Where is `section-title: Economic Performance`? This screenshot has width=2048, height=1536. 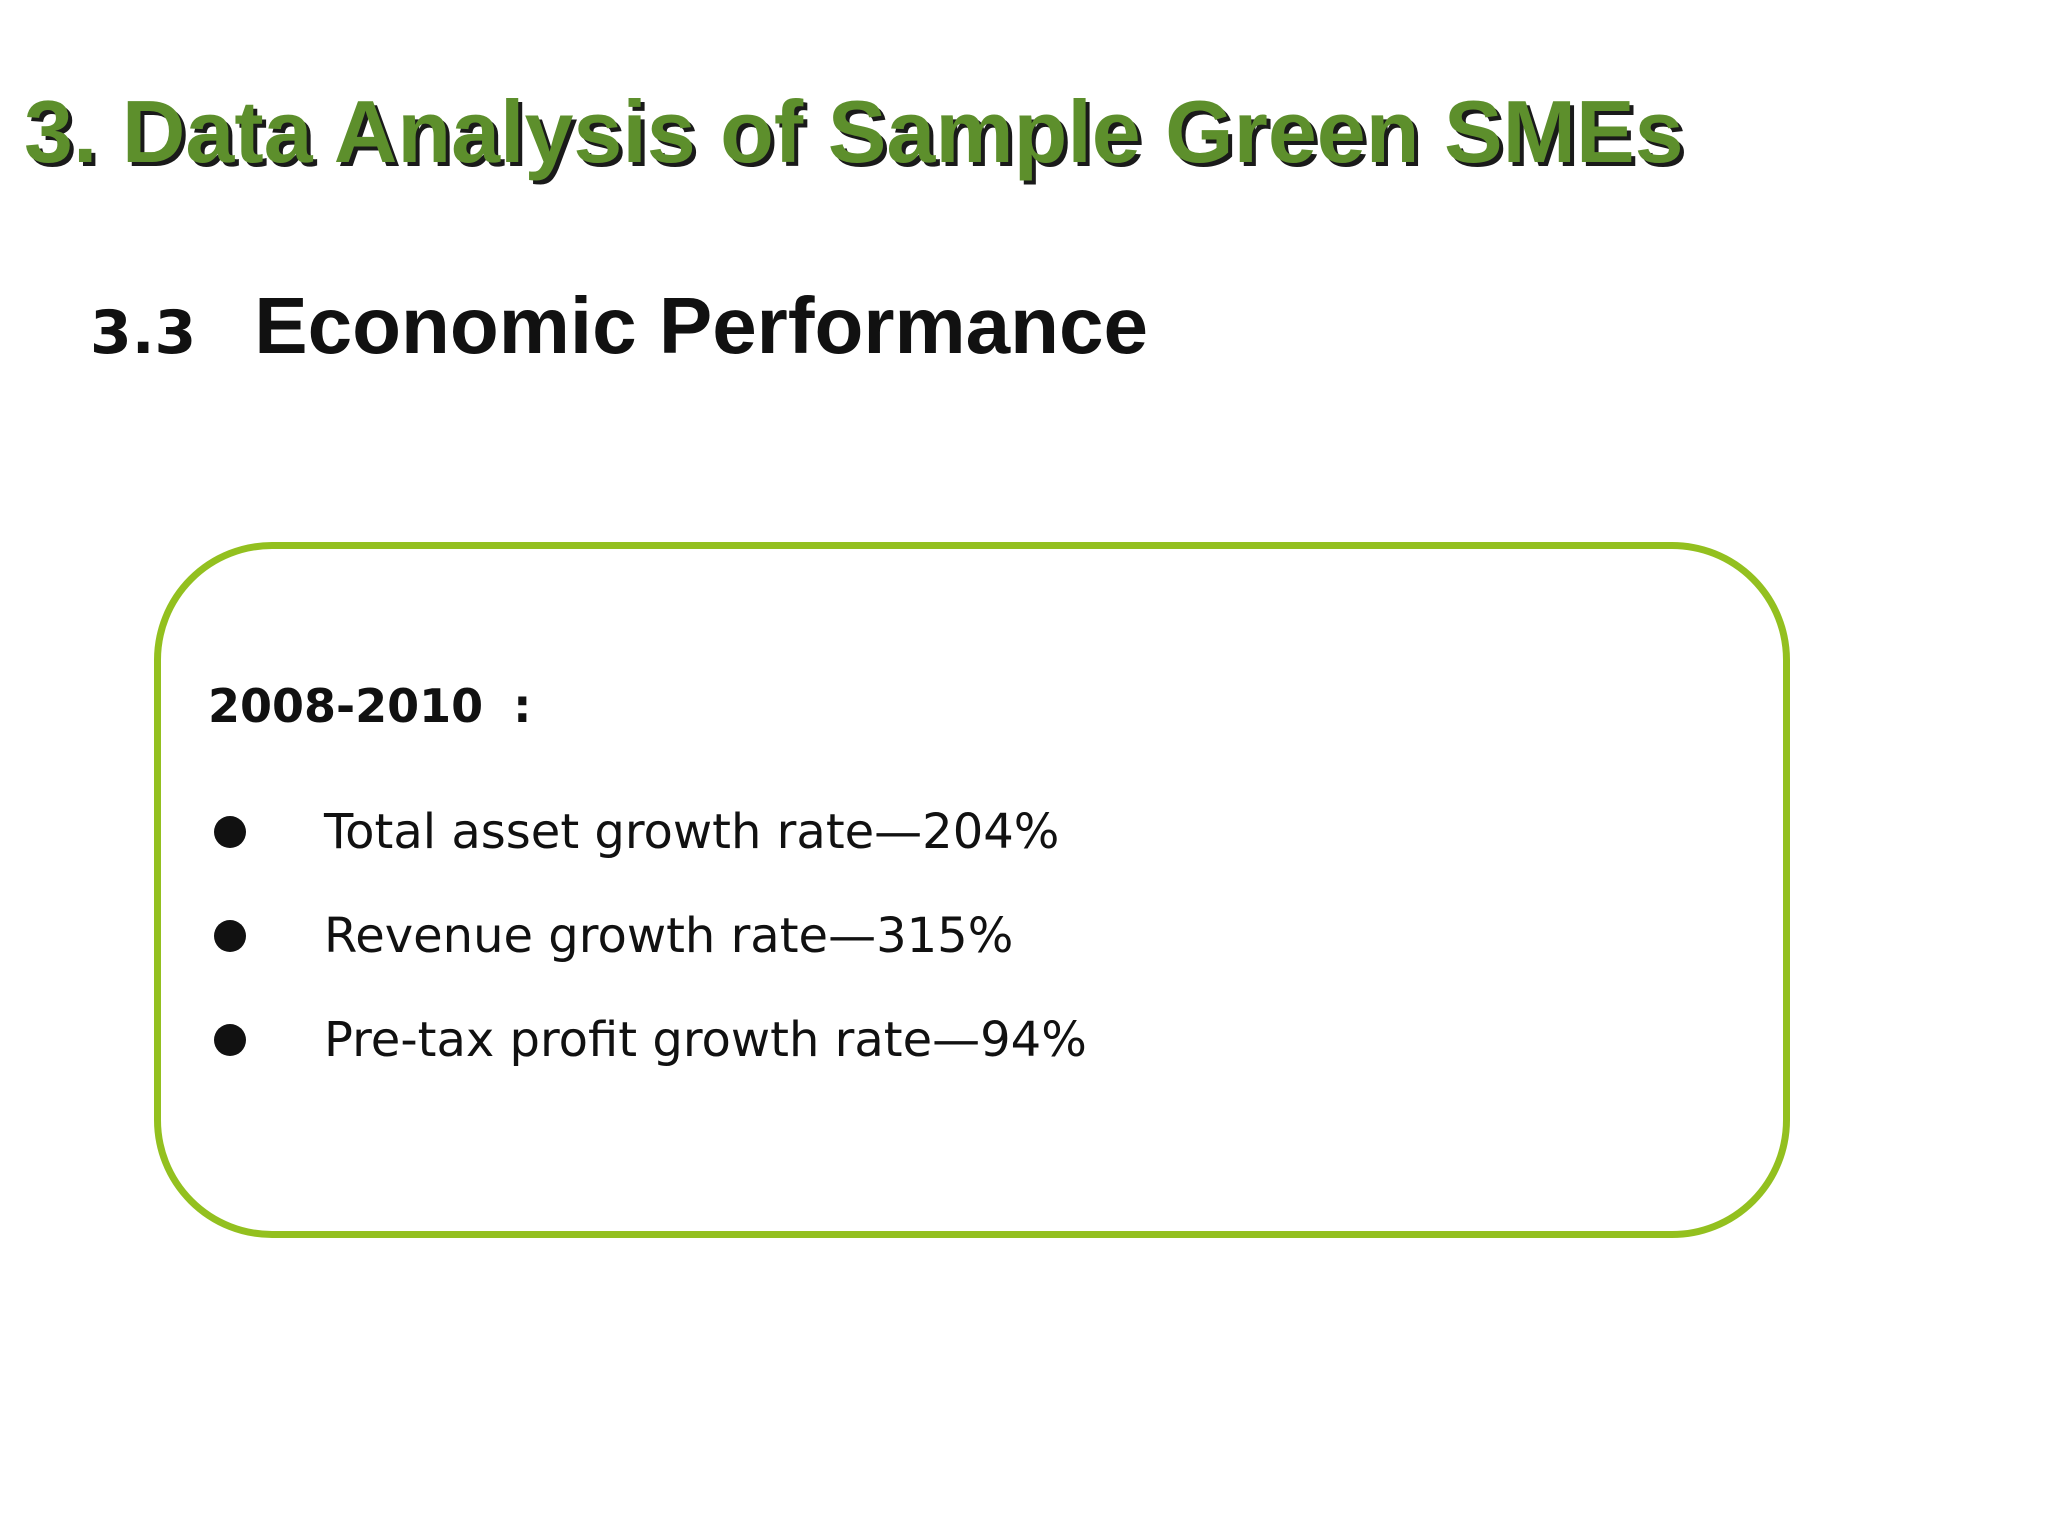
section-title: Economic Performance is located at coordinates (701, 325).